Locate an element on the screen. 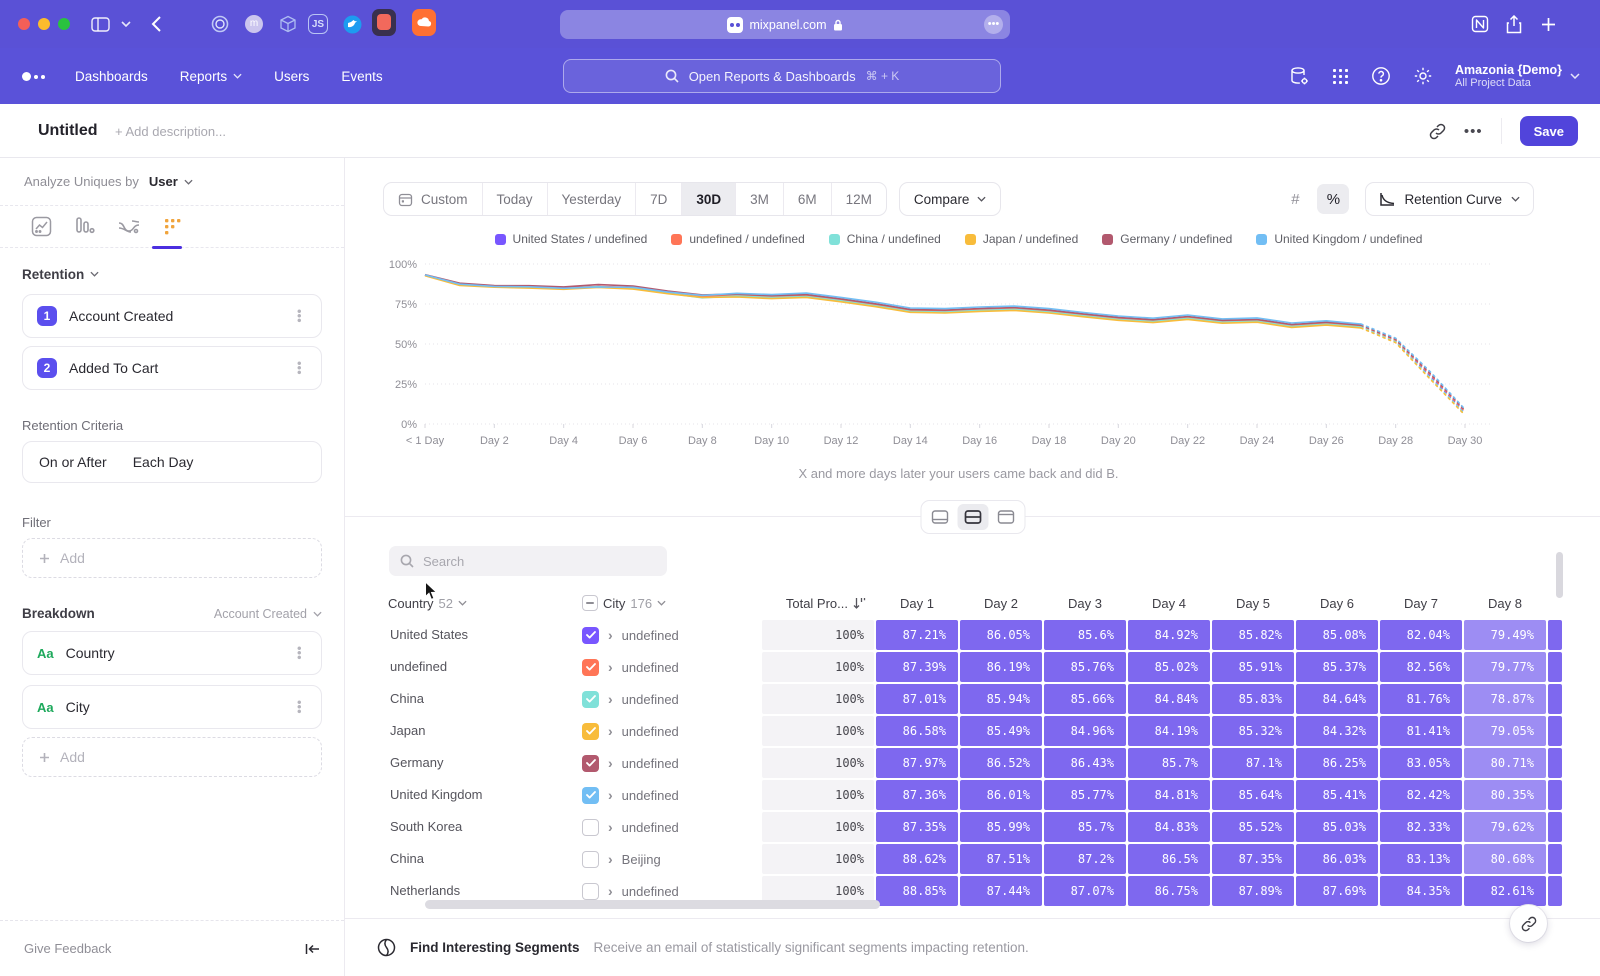 The image size is (1600, 976). retention-criteria-card: On or After Each Day is located at coordinates (172, 462).